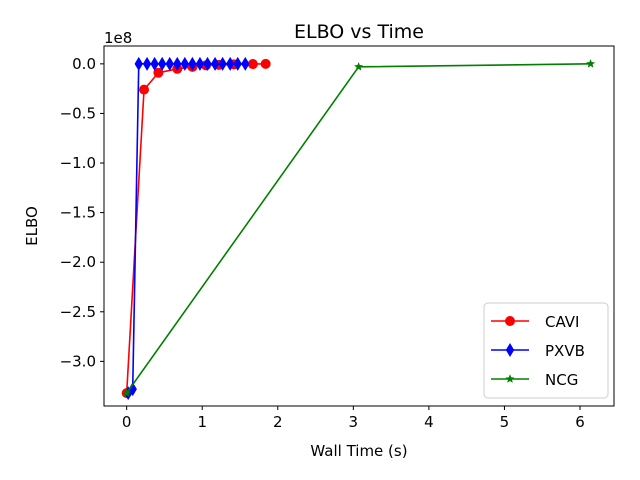 The image size is (640, 480). Describe the element at coordinates (186, 228) in the screenshot. I see `series-pxvb` at that location.